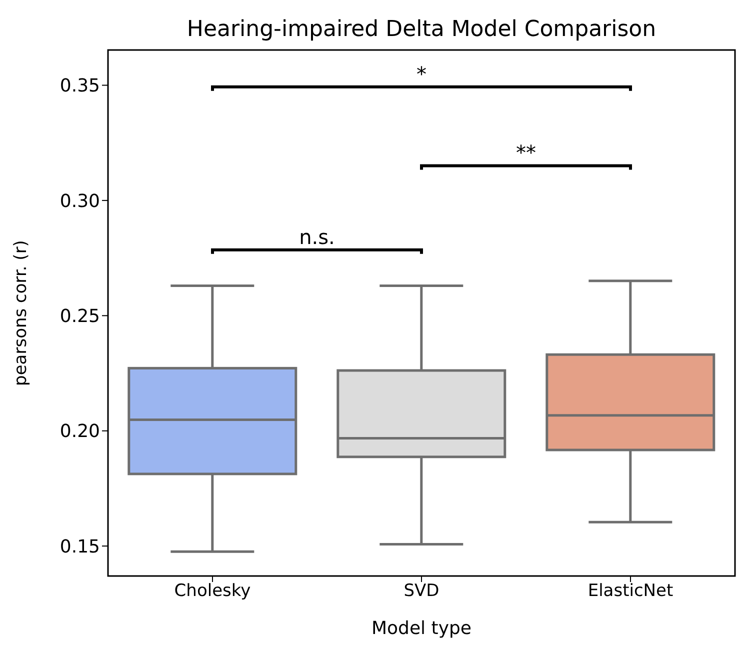 This screenshot has width=747, height=660. What do you see at coordinates (80, 86) in the screenshot?
I see `y-tick-label: 0.35` at bounding box center [80, 86].